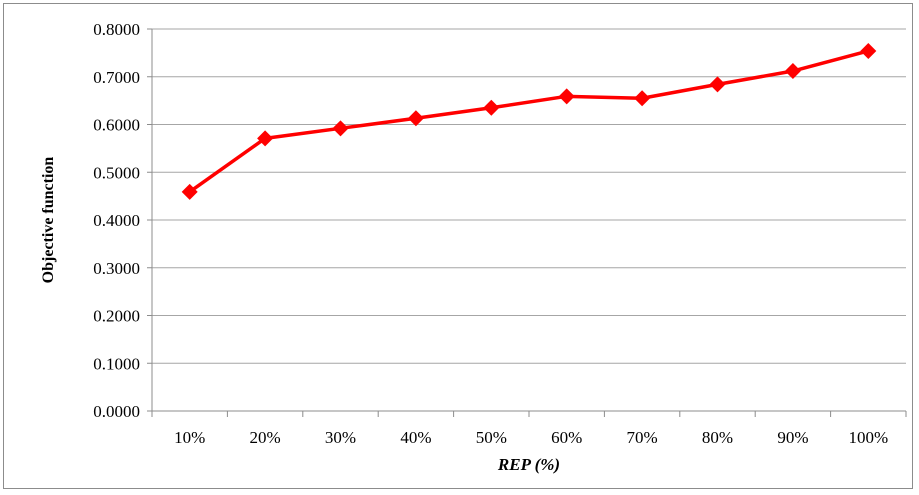 The width and height of the screenshot is (919, 495). Describe the element at coordinates (792, 437) in the screenshot. I see `x-tick-label: 90%` at that location.